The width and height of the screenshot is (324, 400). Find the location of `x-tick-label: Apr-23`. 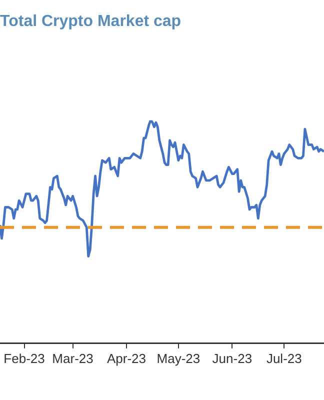

x-tick-label: Apr-23 is located at coordinates (126, 358).